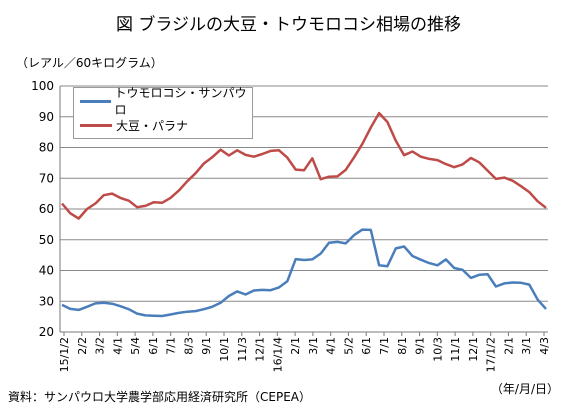 This screenshot has height=414, width=577. Describe the element at coordinates (288, 25) in the screenshot. I see `chart-title: 図 ブラジルの大豆・トウモロコシ相場の推移` at that location.